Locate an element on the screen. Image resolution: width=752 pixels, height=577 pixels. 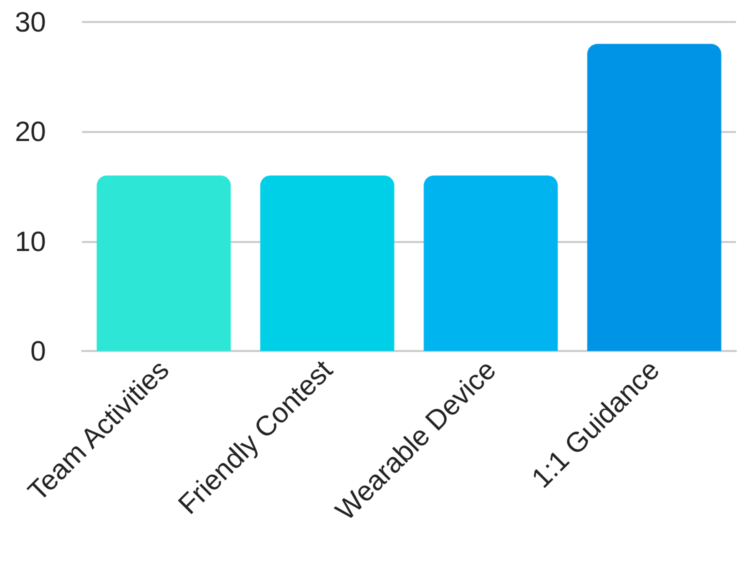
y-tick-label: 0 is located at coordinates (38, 351).